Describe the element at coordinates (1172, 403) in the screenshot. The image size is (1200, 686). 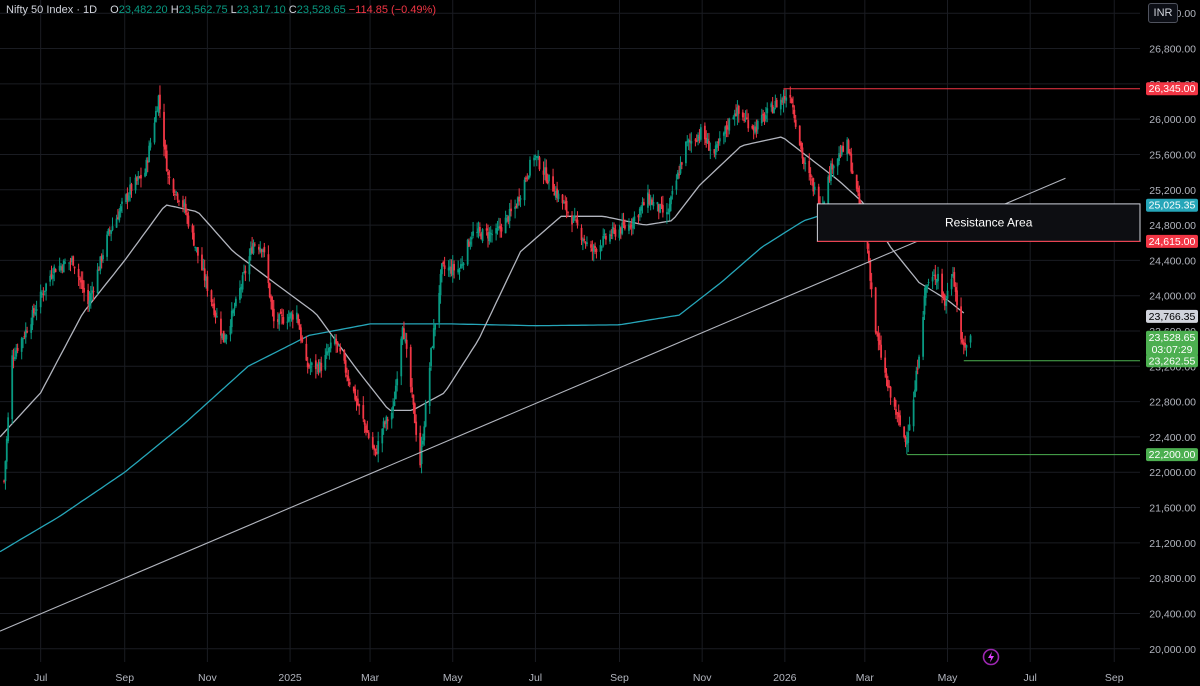
I see `y-tick-label: 22,800.00` at that location.